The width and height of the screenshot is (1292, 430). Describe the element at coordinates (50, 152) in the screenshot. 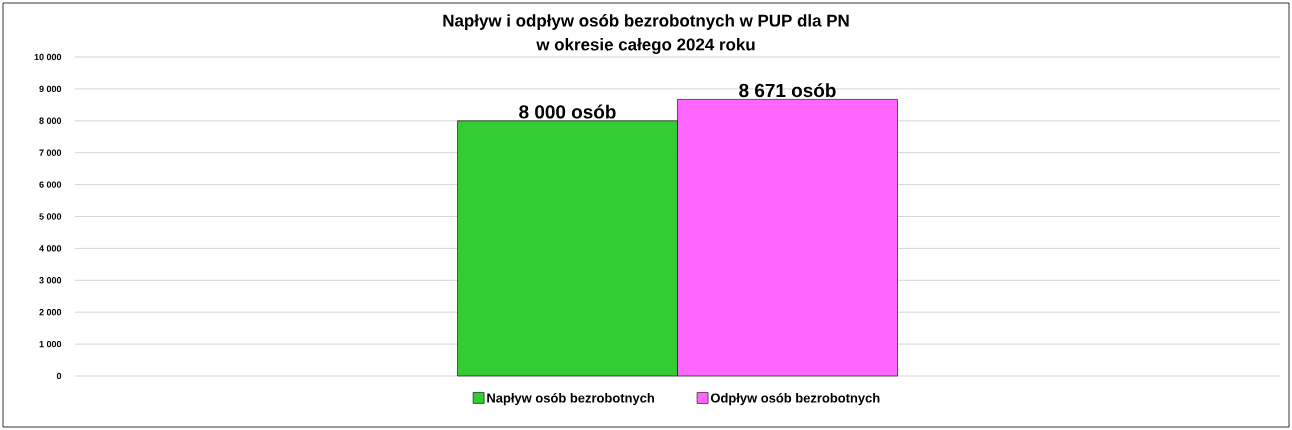

I see `y-tick-label: 7 000` at that location.